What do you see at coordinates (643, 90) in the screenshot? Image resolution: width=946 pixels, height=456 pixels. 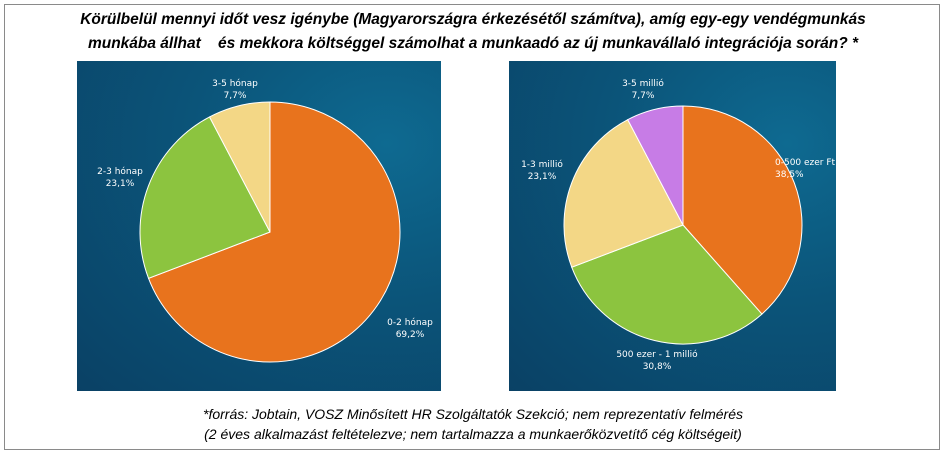 I see `cost-slice-label-3-5: 3-5 millió 7,7%` at bounding box center [643, 90].